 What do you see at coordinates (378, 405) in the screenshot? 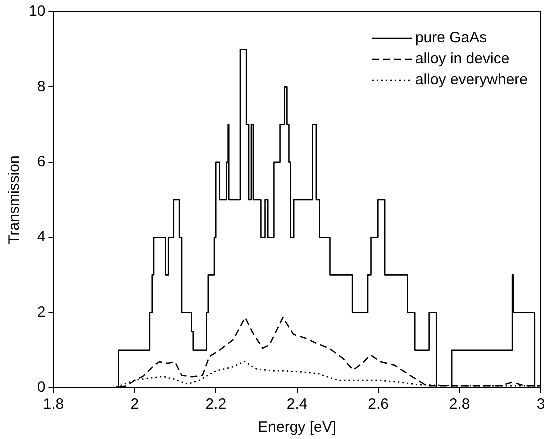
I see `x-tick-label: 2.6` at bounding box center [378, 405].